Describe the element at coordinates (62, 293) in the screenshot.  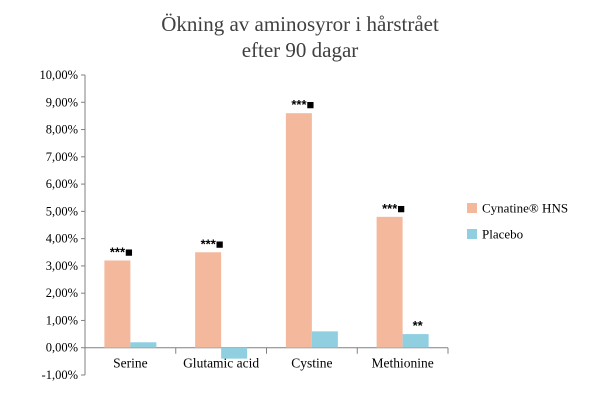
I see `y-tick-label: 2,00%` at that location.